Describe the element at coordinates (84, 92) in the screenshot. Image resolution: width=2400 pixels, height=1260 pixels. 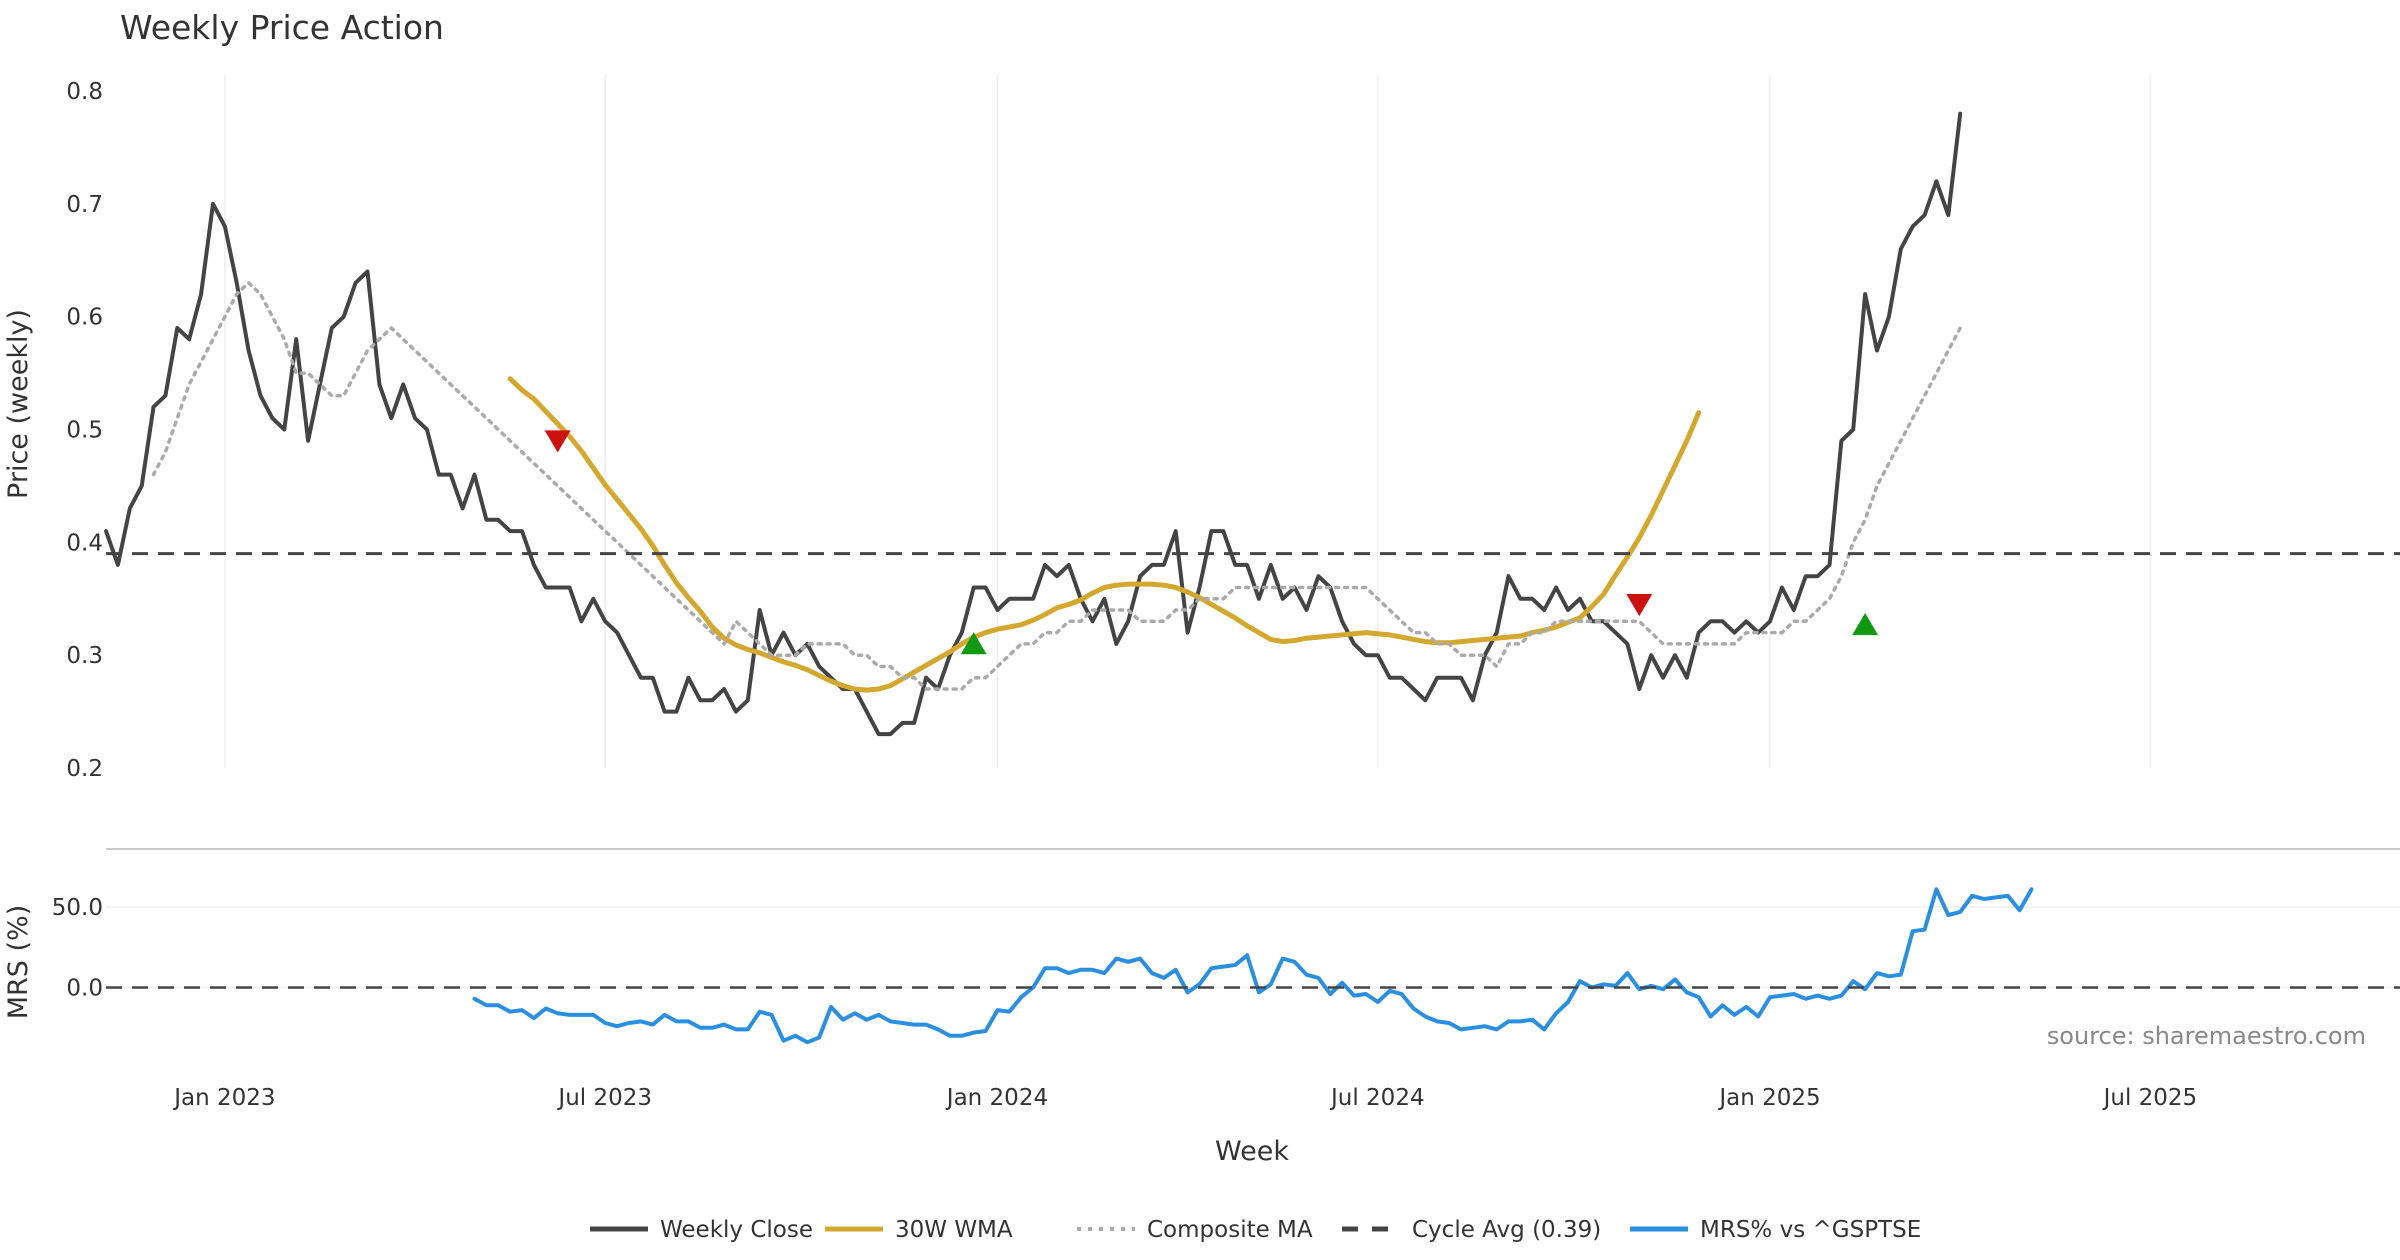
I see `price-y-tick-6: 0.8` at that location.